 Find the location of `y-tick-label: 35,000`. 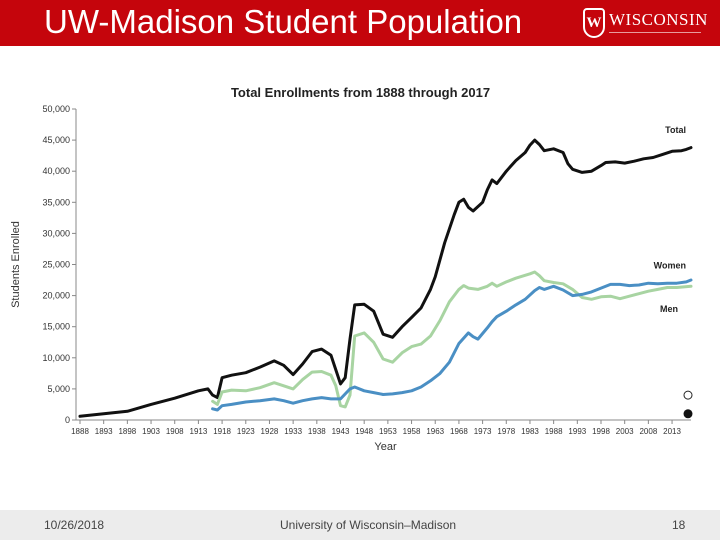

y-tick-label: 35,000 is located at coordinates (56, 202).